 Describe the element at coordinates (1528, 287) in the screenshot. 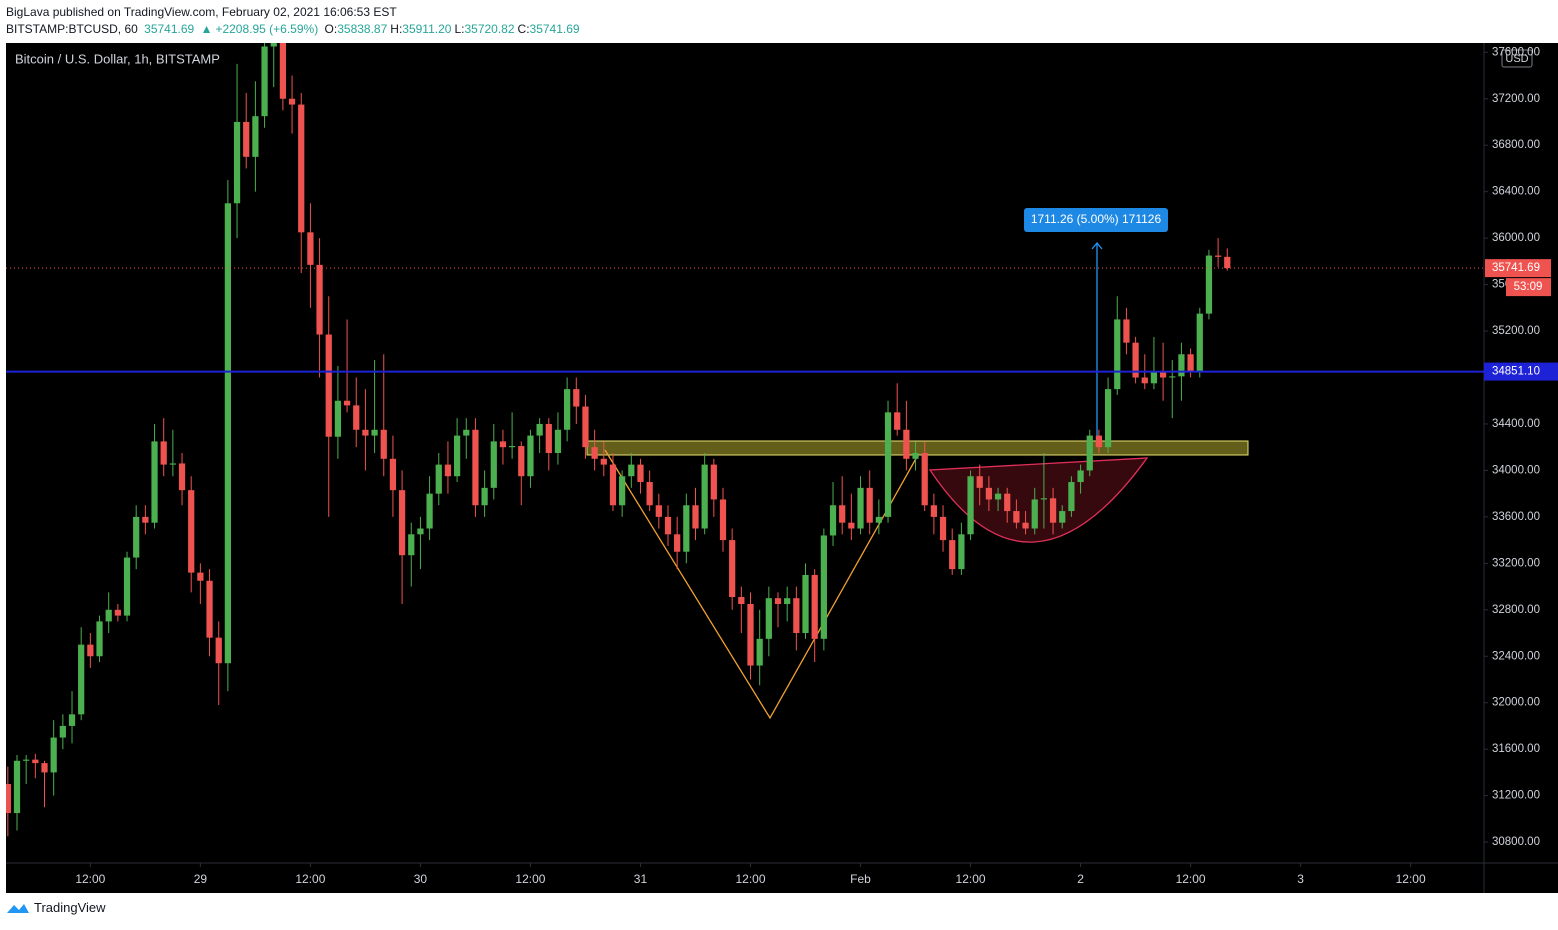

I see `countdown-bg` at that location.